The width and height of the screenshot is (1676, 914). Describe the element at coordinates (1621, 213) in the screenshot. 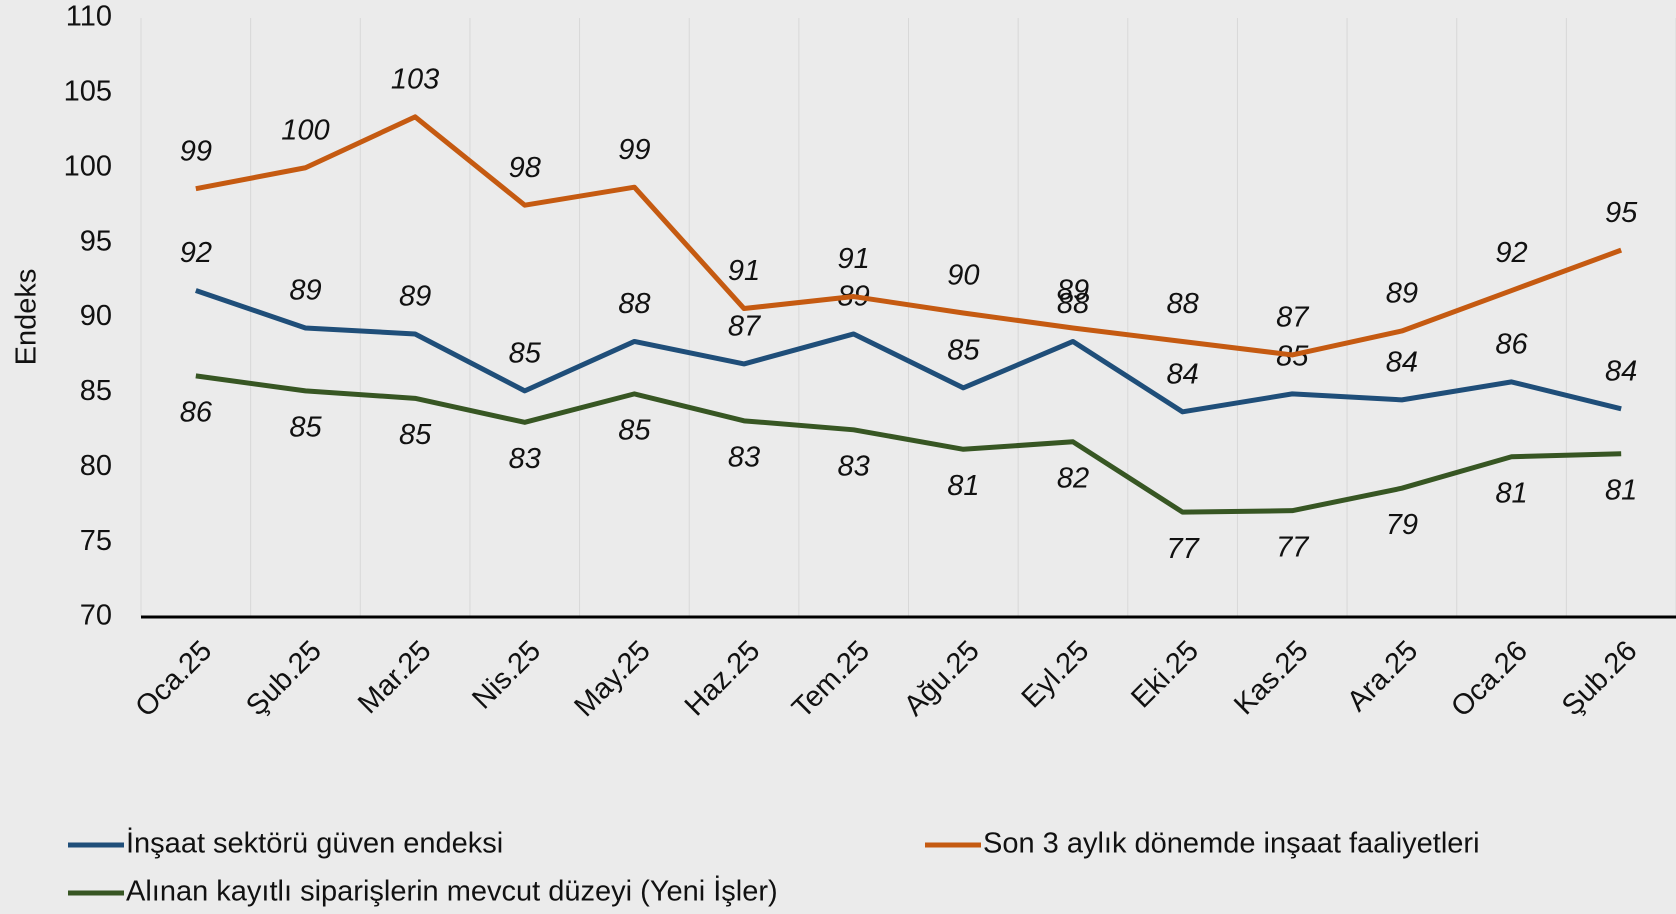

I see `data-label: 95` at that location.